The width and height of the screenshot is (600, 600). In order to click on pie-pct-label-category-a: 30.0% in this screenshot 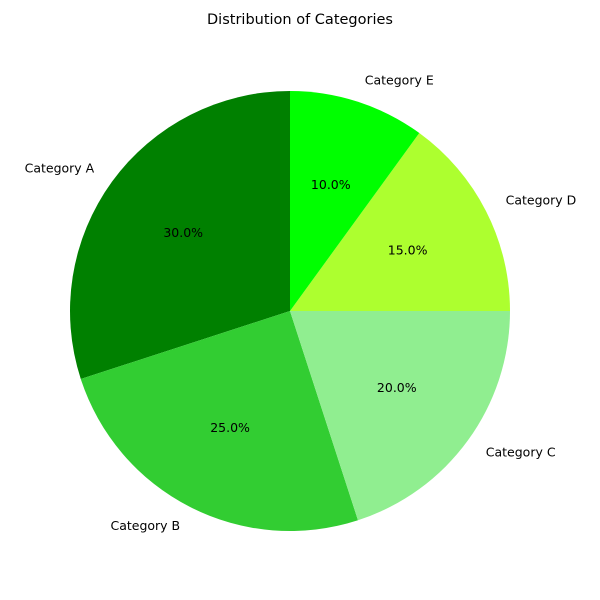, I will do `click(183, 232)`.